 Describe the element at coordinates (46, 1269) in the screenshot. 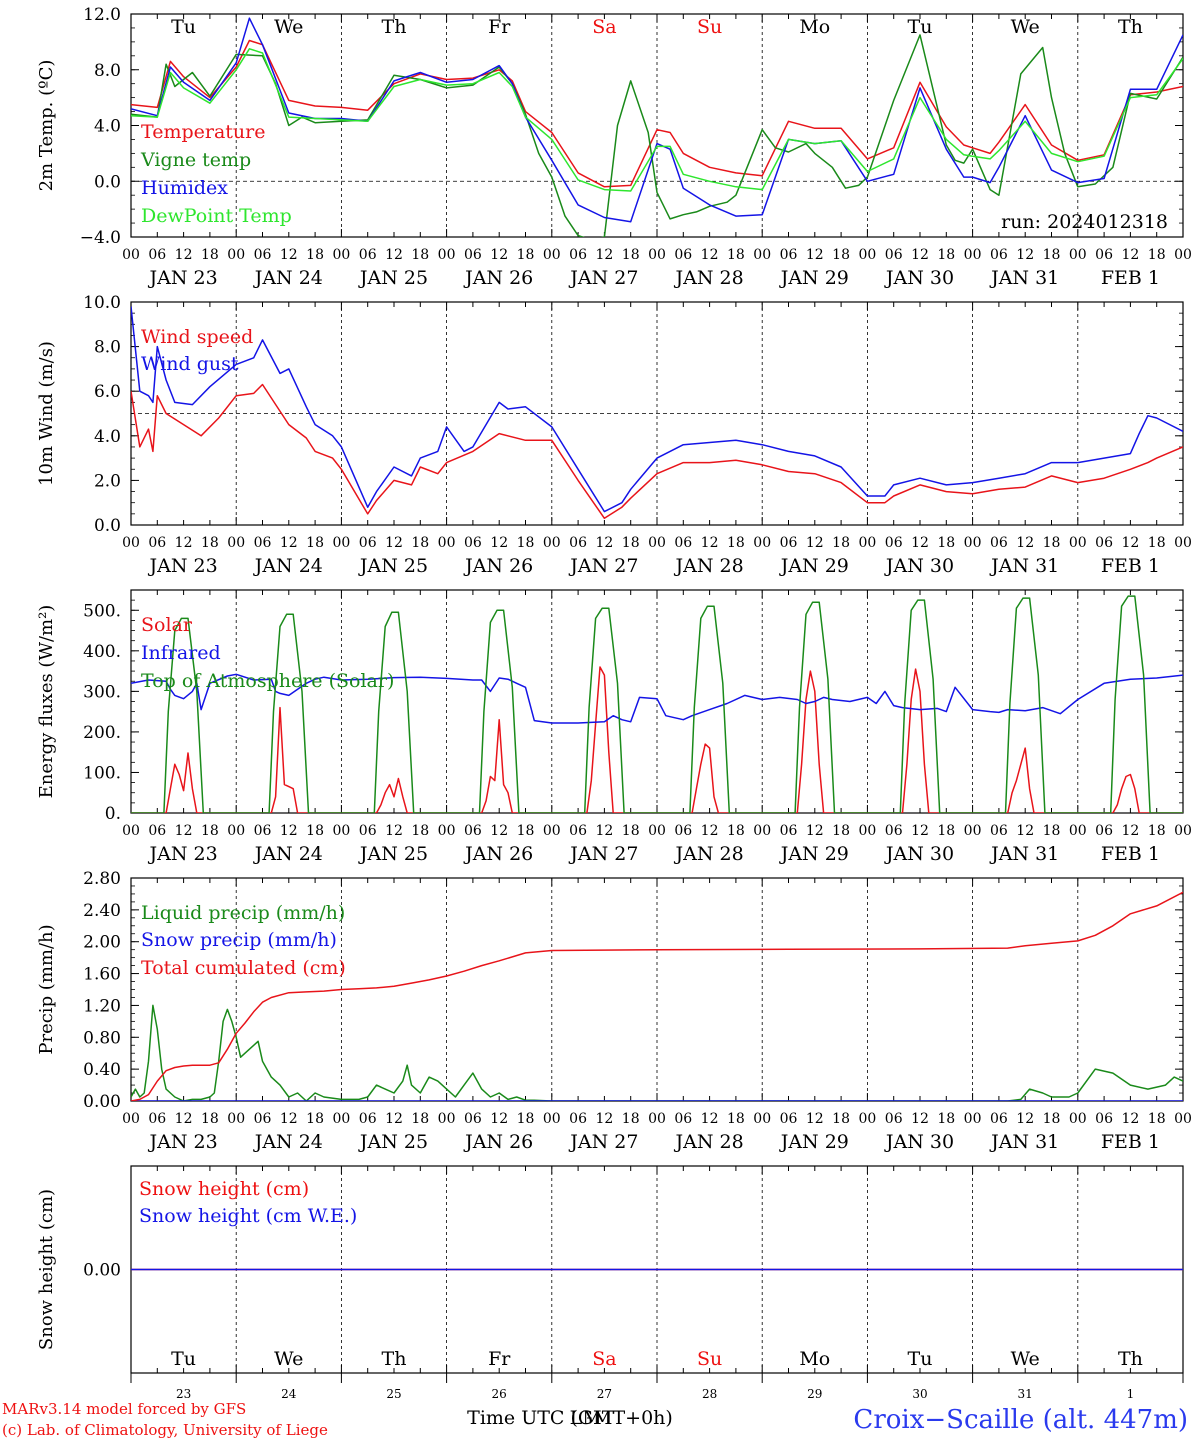

I see `y-axis-label: Snow height (cm)` at that location.